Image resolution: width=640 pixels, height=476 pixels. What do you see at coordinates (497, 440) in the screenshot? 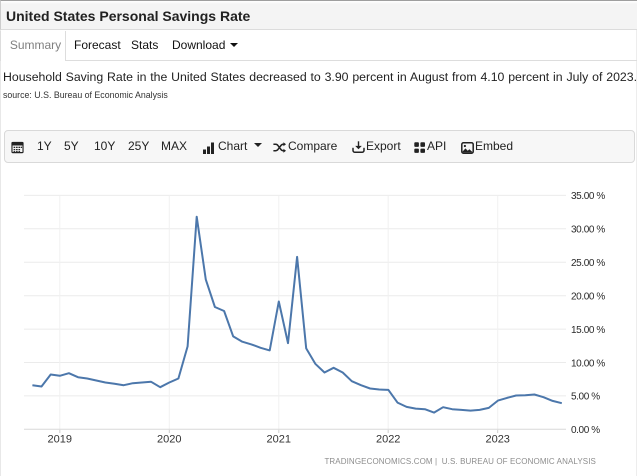
I see `svg-text: 2023` at bounding box center [497, 440].